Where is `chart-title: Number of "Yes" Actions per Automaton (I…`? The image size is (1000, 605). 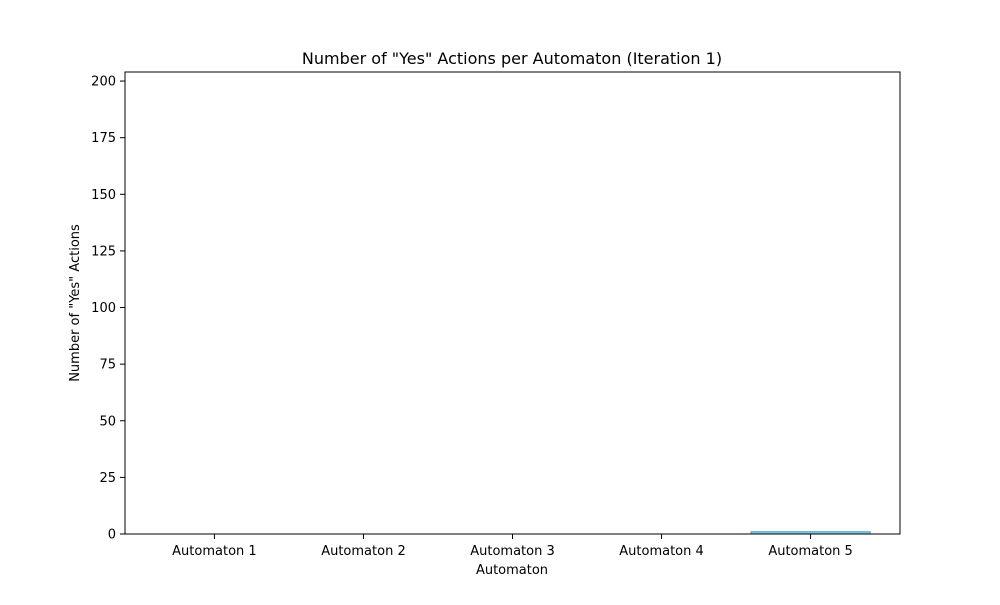 chart-title: Number of "Yes" Actions per Automaton (I… is located at coordinates (512, 58).